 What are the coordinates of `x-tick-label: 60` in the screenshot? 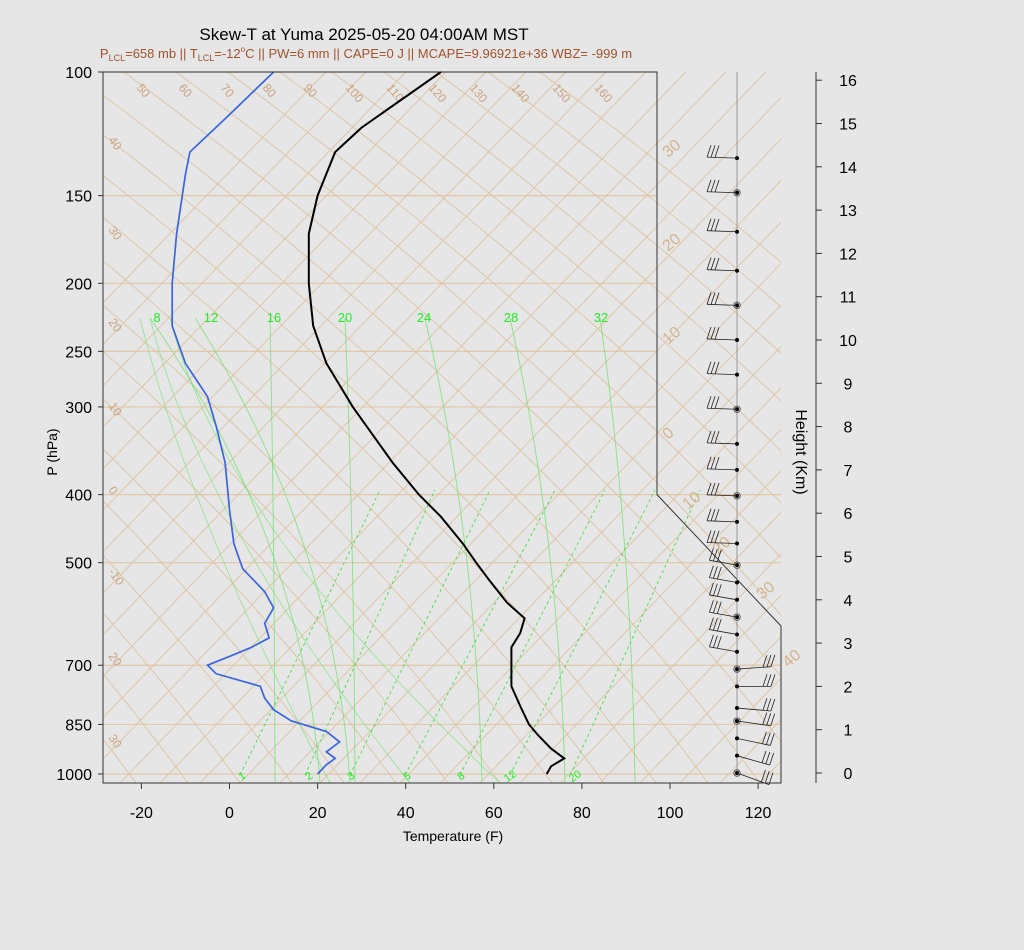 It's located at (494, 813).